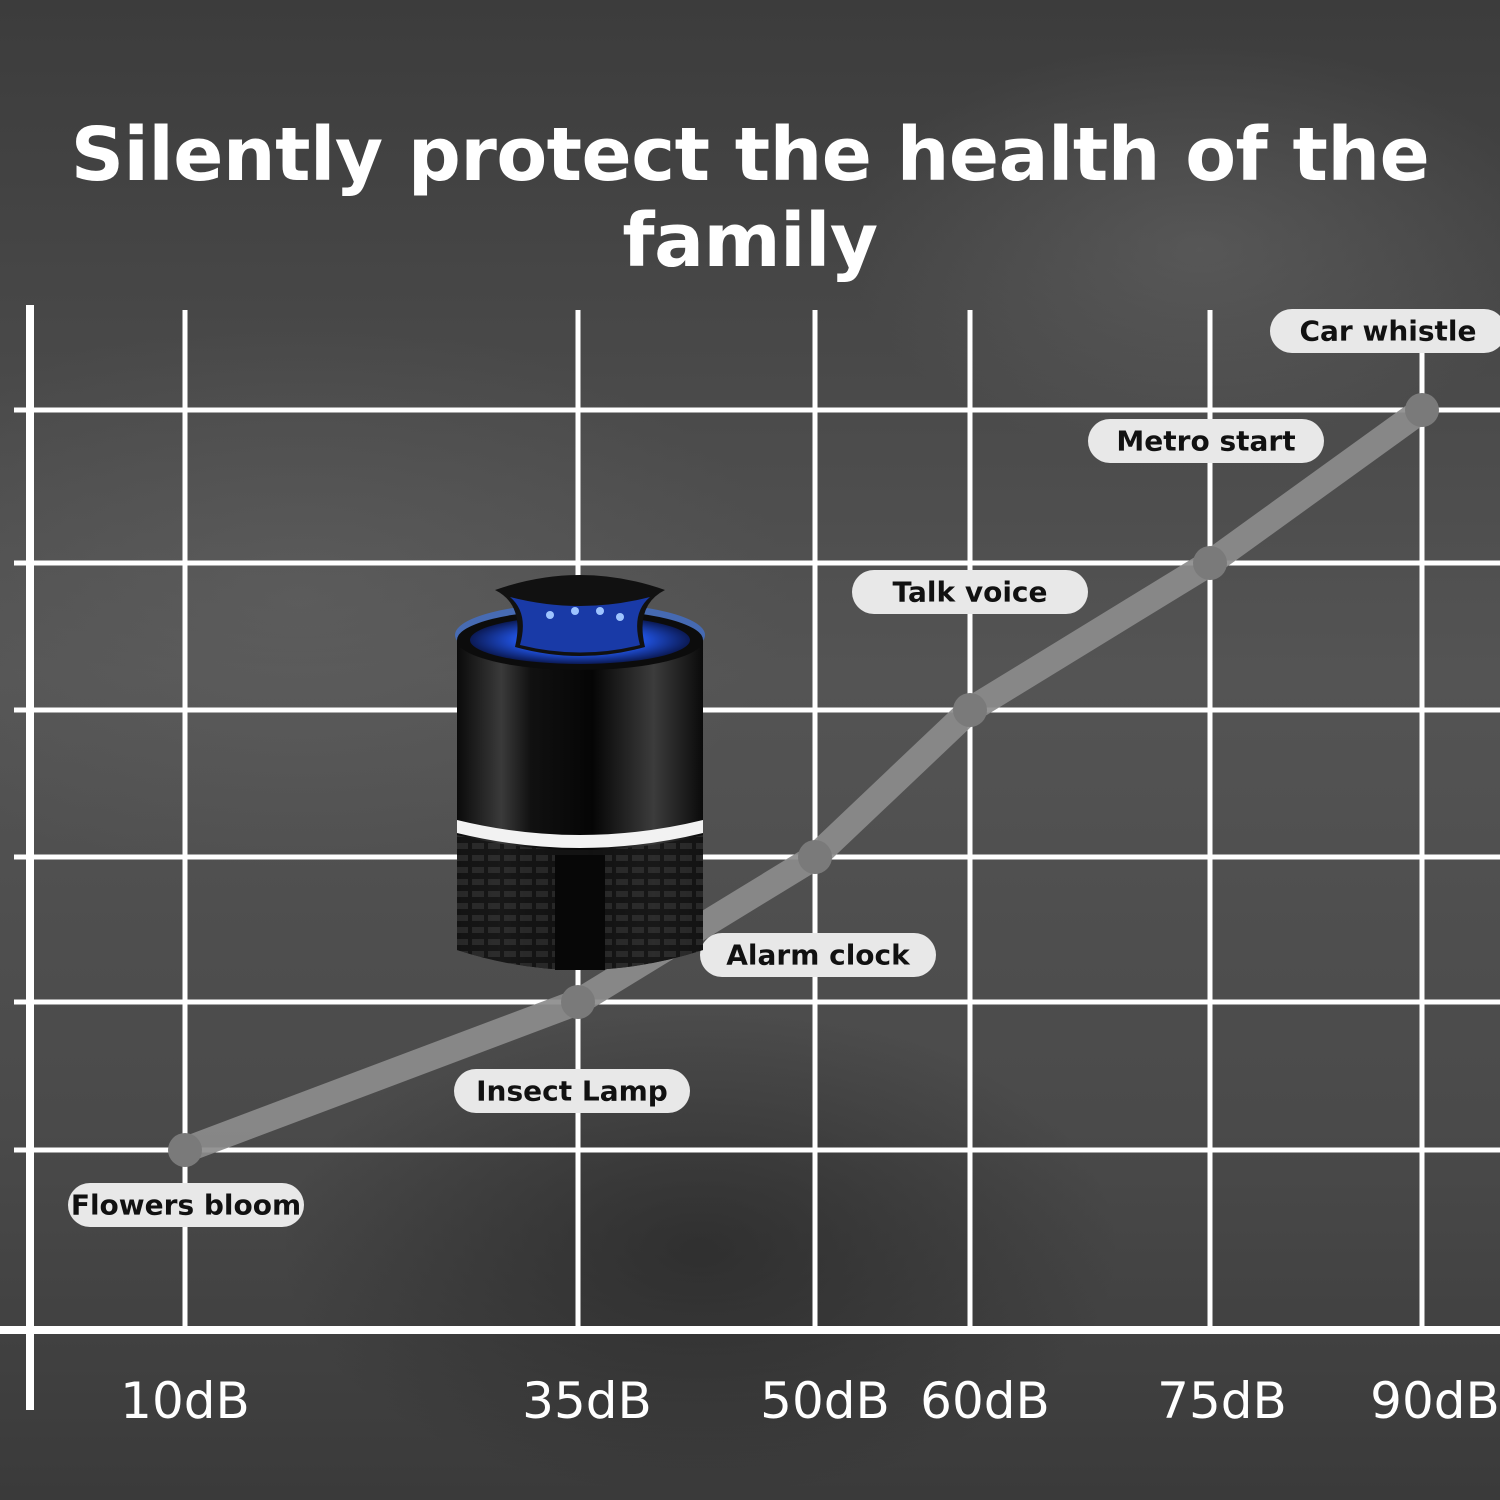 The width and height of the screenshot is (1500, 1500). I want to click on point-label-text: Metro start, so click(1205, 441).